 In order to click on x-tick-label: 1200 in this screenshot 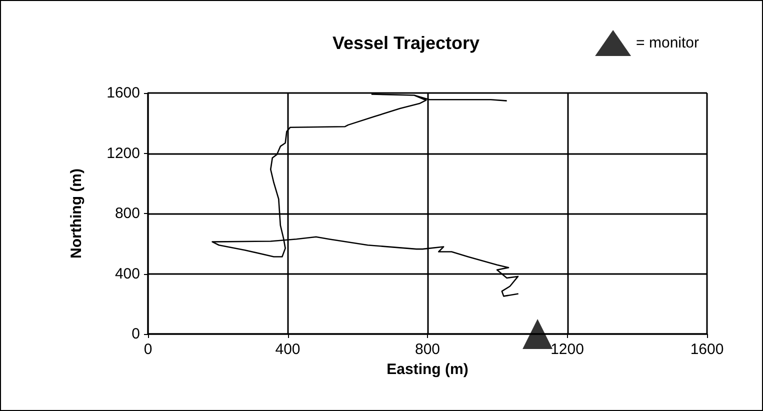, I will do `click(567, 349)`.